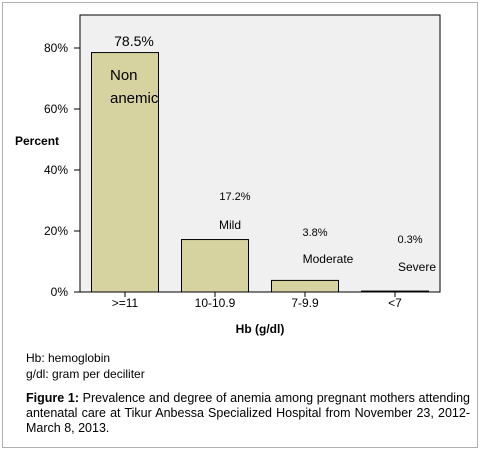 The width and height of the screenshot is (483, 452). I want to click on x-tick-label: <7, so click(395, 303).